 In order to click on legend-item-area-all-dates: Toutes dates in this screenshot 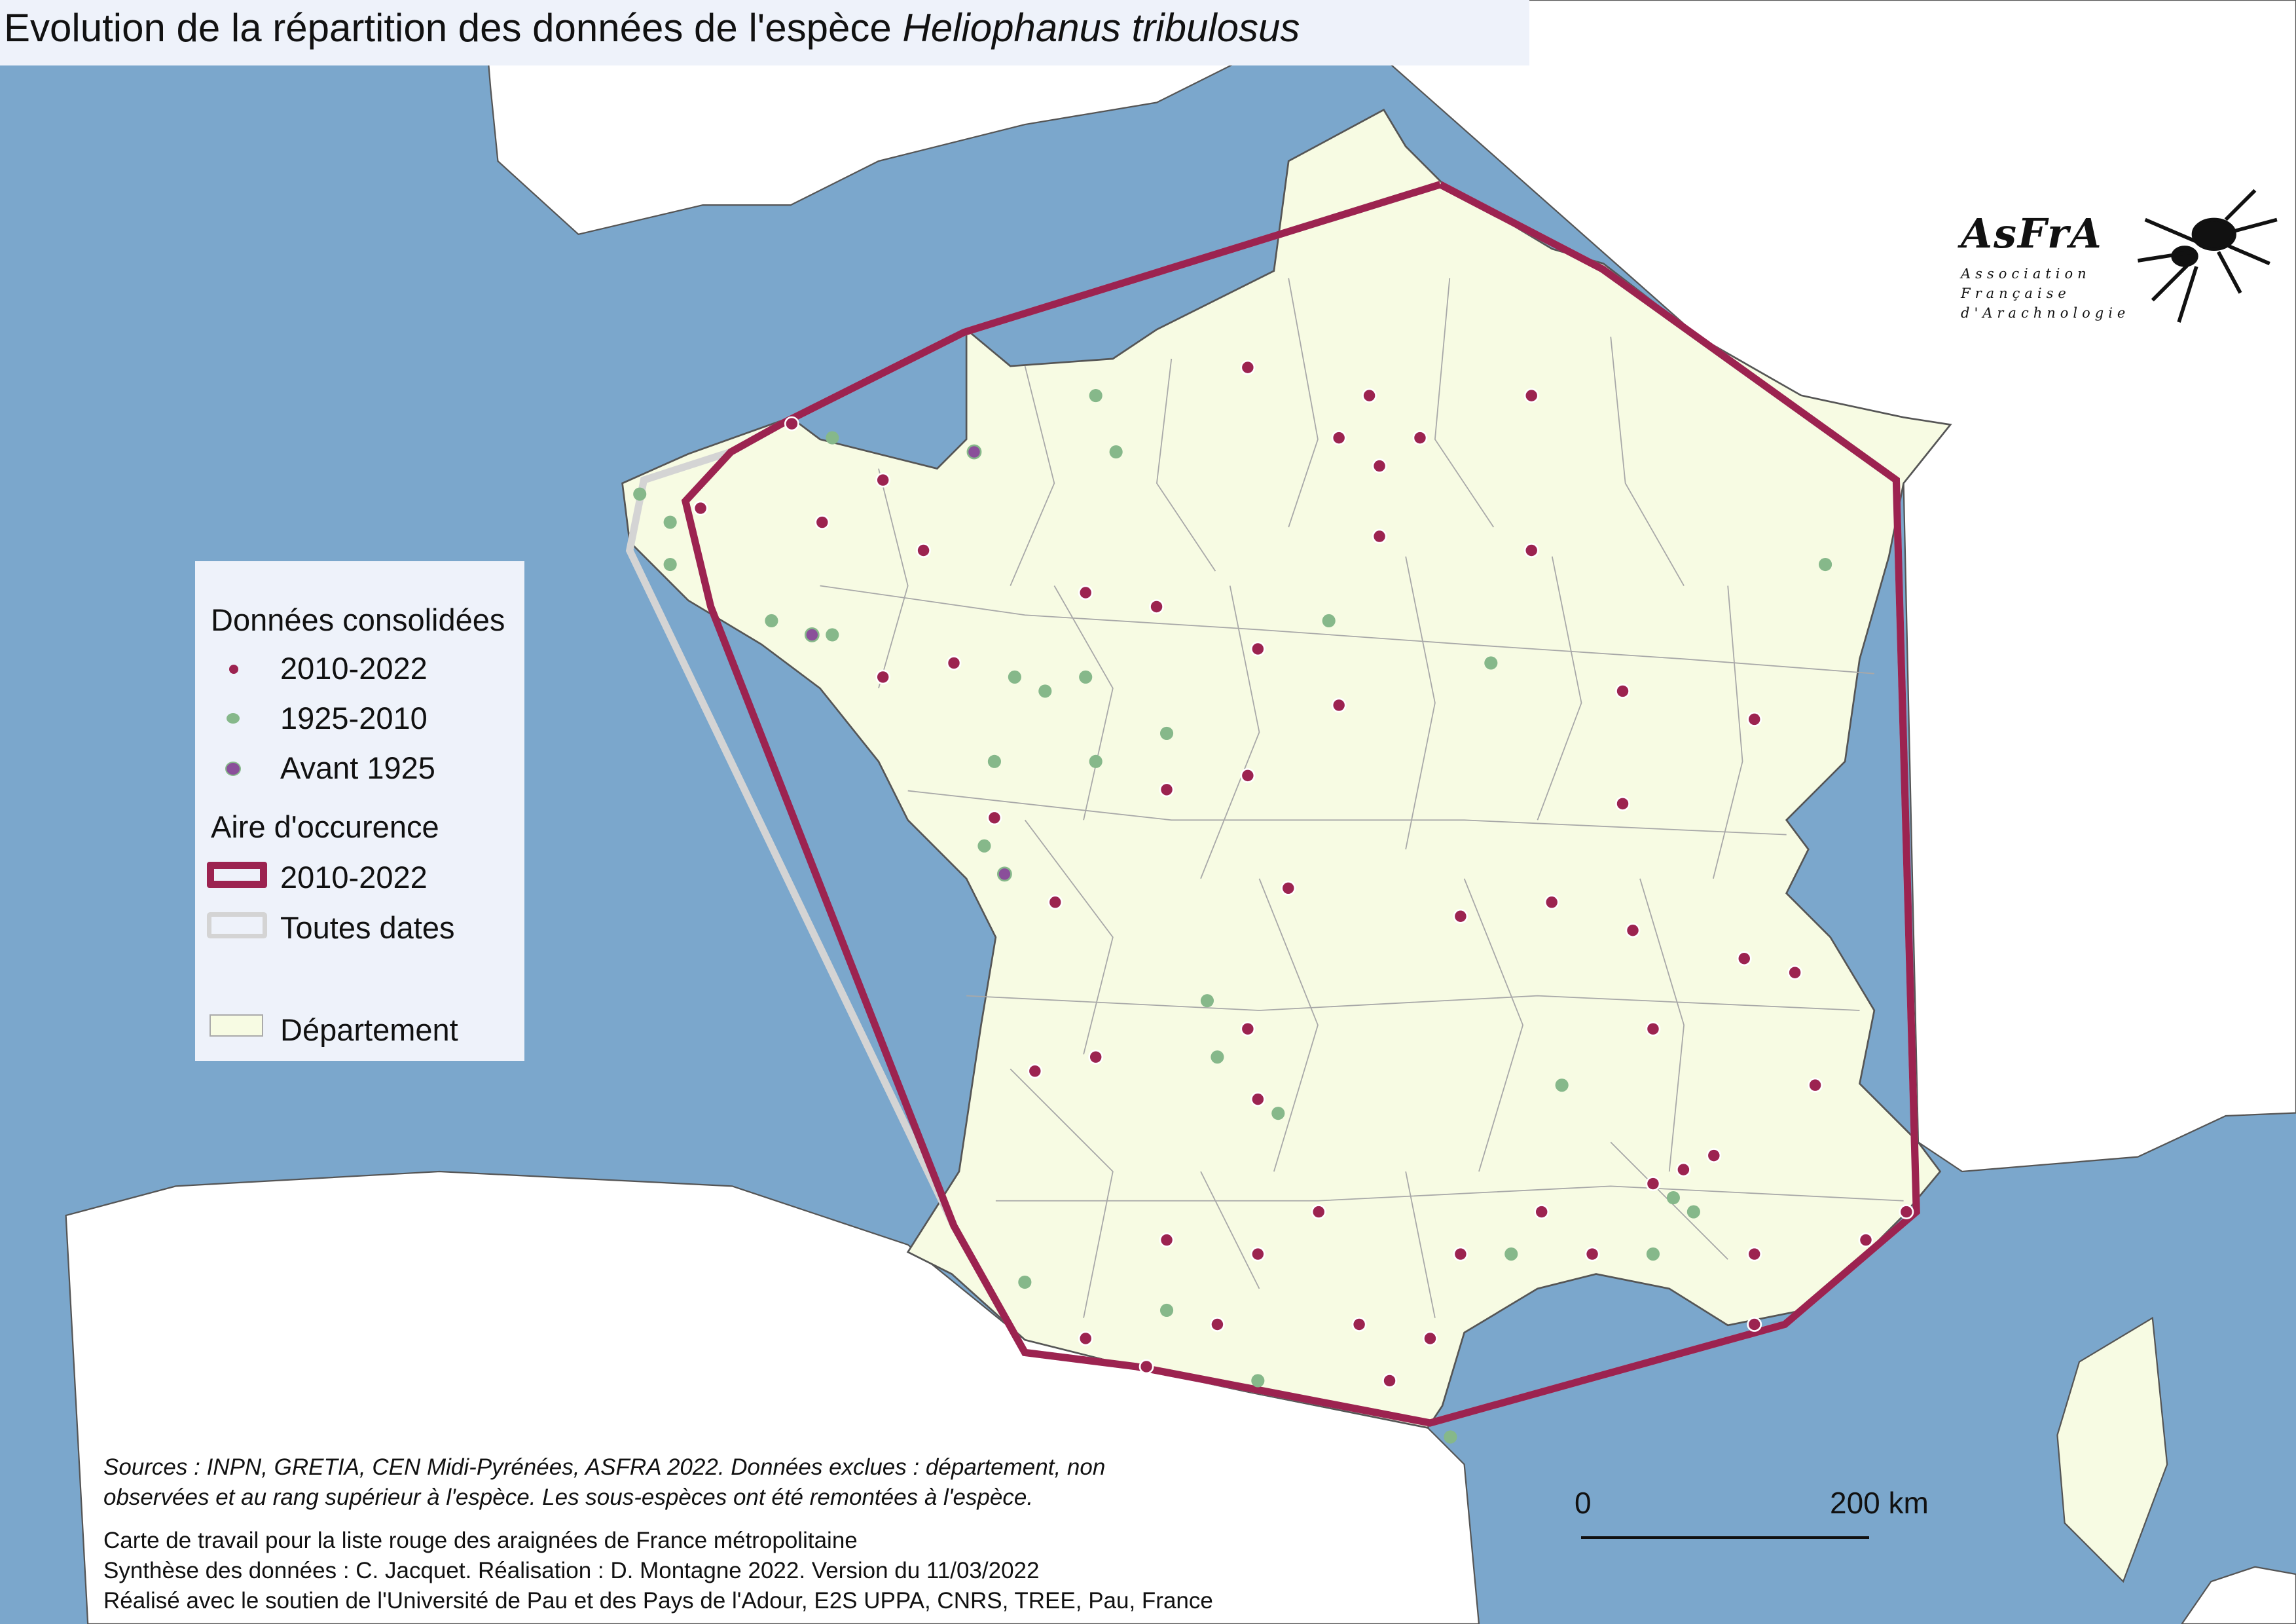, I will do `click(359, 929)`.